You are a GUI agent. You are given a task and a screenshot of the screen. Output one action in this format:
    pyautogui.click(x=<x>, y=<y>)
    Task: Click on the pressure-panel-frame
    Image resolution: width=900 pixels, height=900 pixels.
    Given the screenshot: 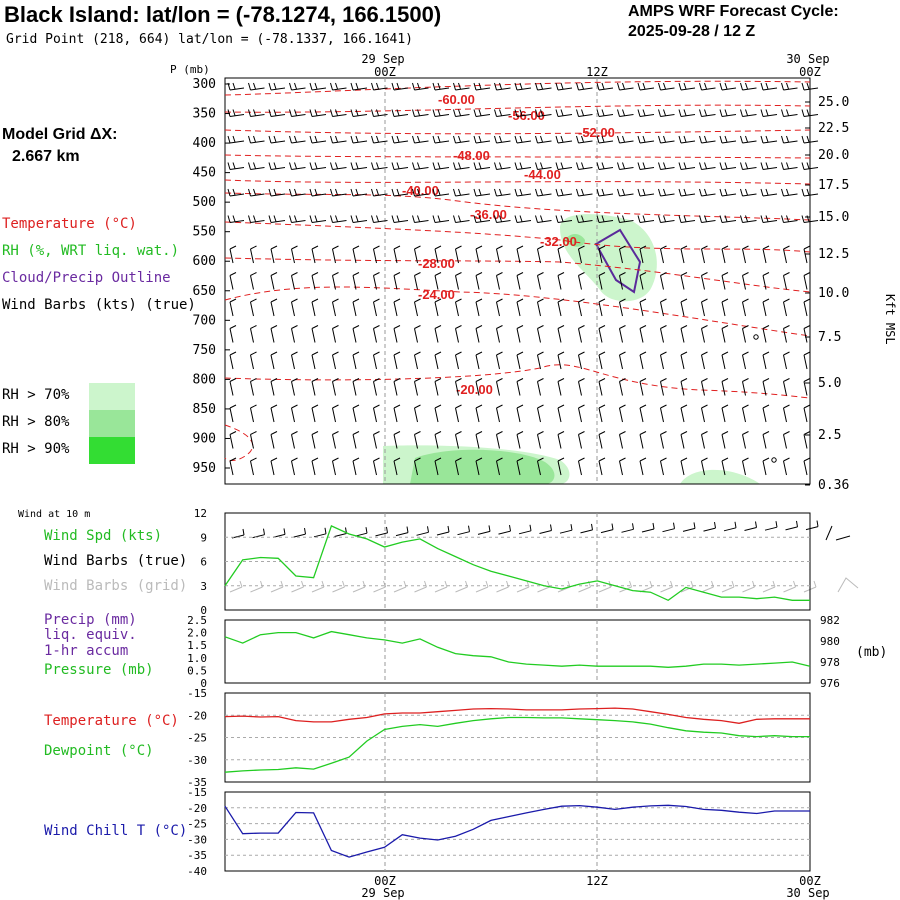 What is the action you would take?
    pyautogui.click(x=517, y=651)
    